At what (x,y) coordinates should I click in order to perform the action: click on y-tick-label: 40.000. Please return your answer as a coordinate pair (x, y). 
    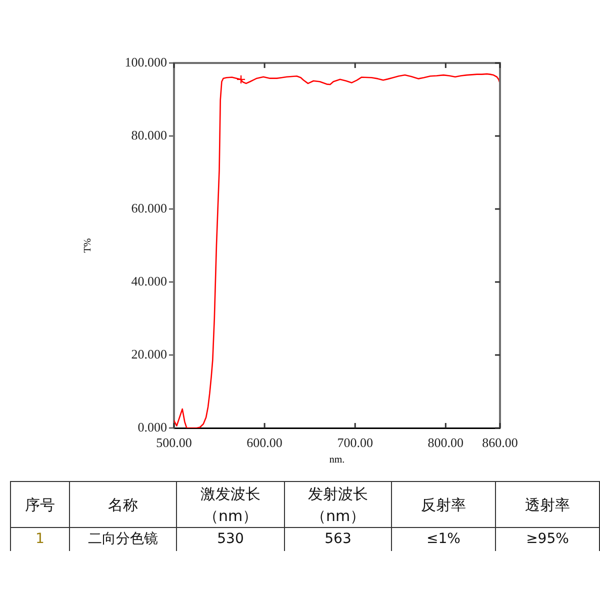
    Looking at the image, I should click on (149, 280).